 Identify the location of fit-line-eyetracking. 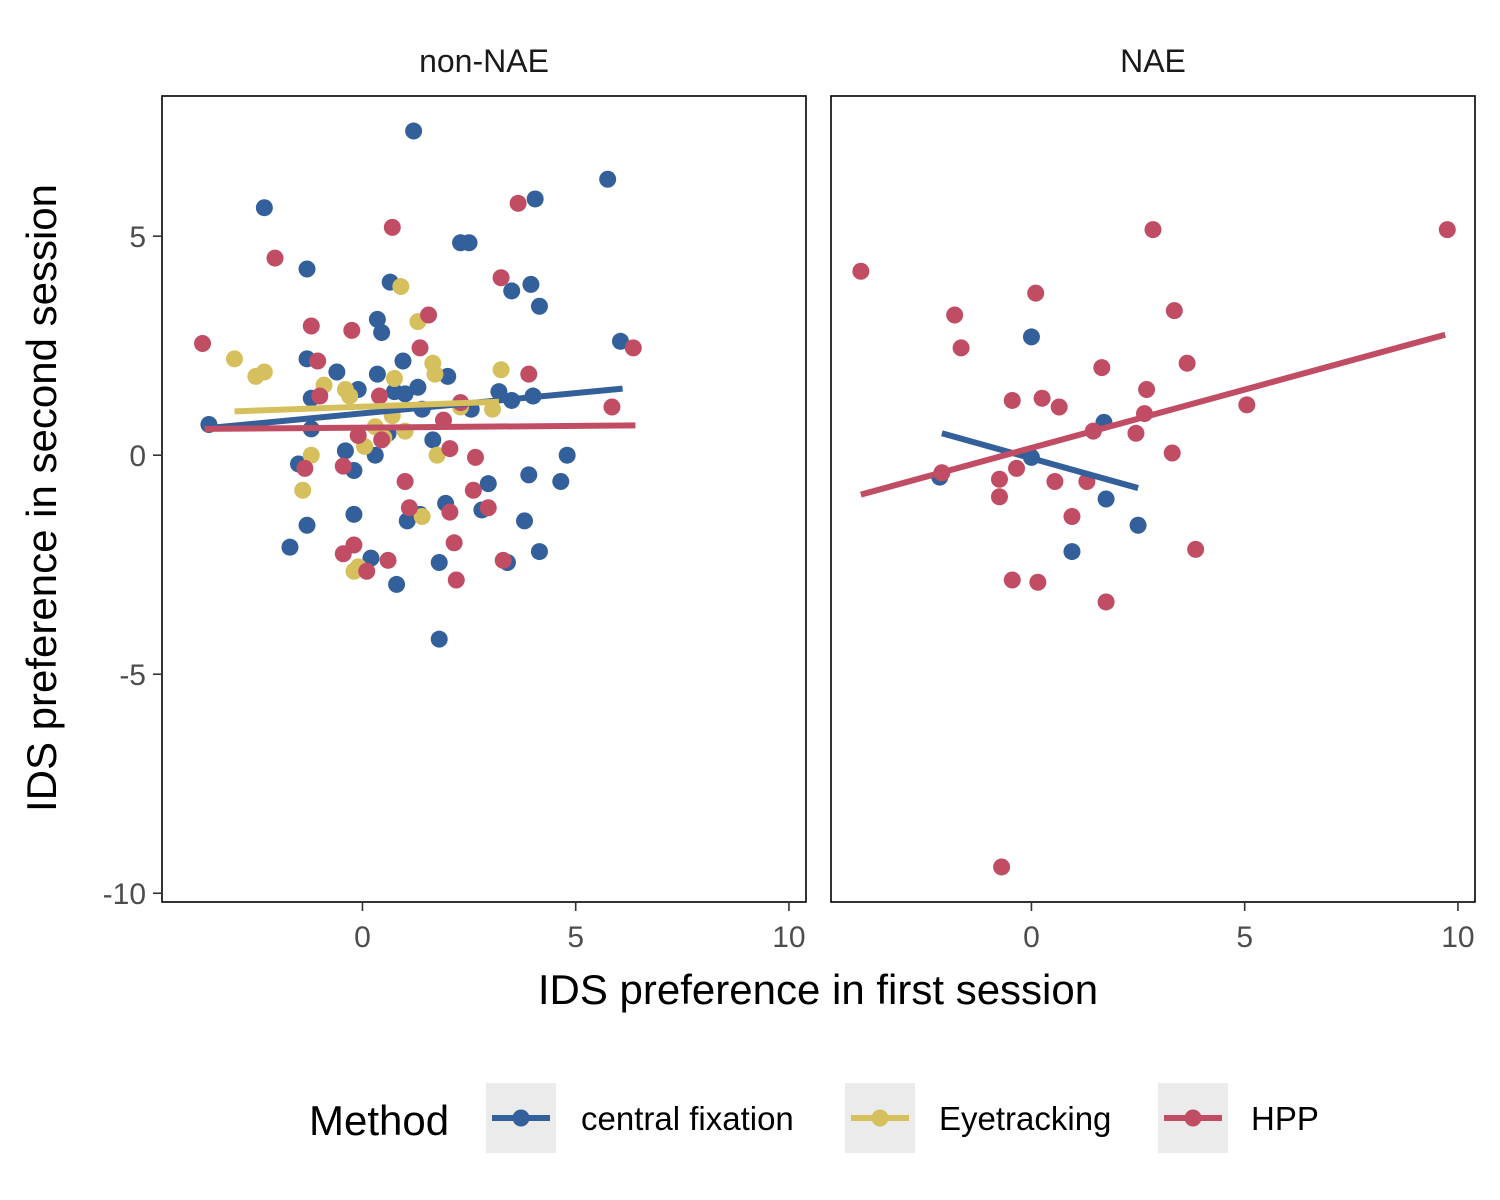
(367, 406).